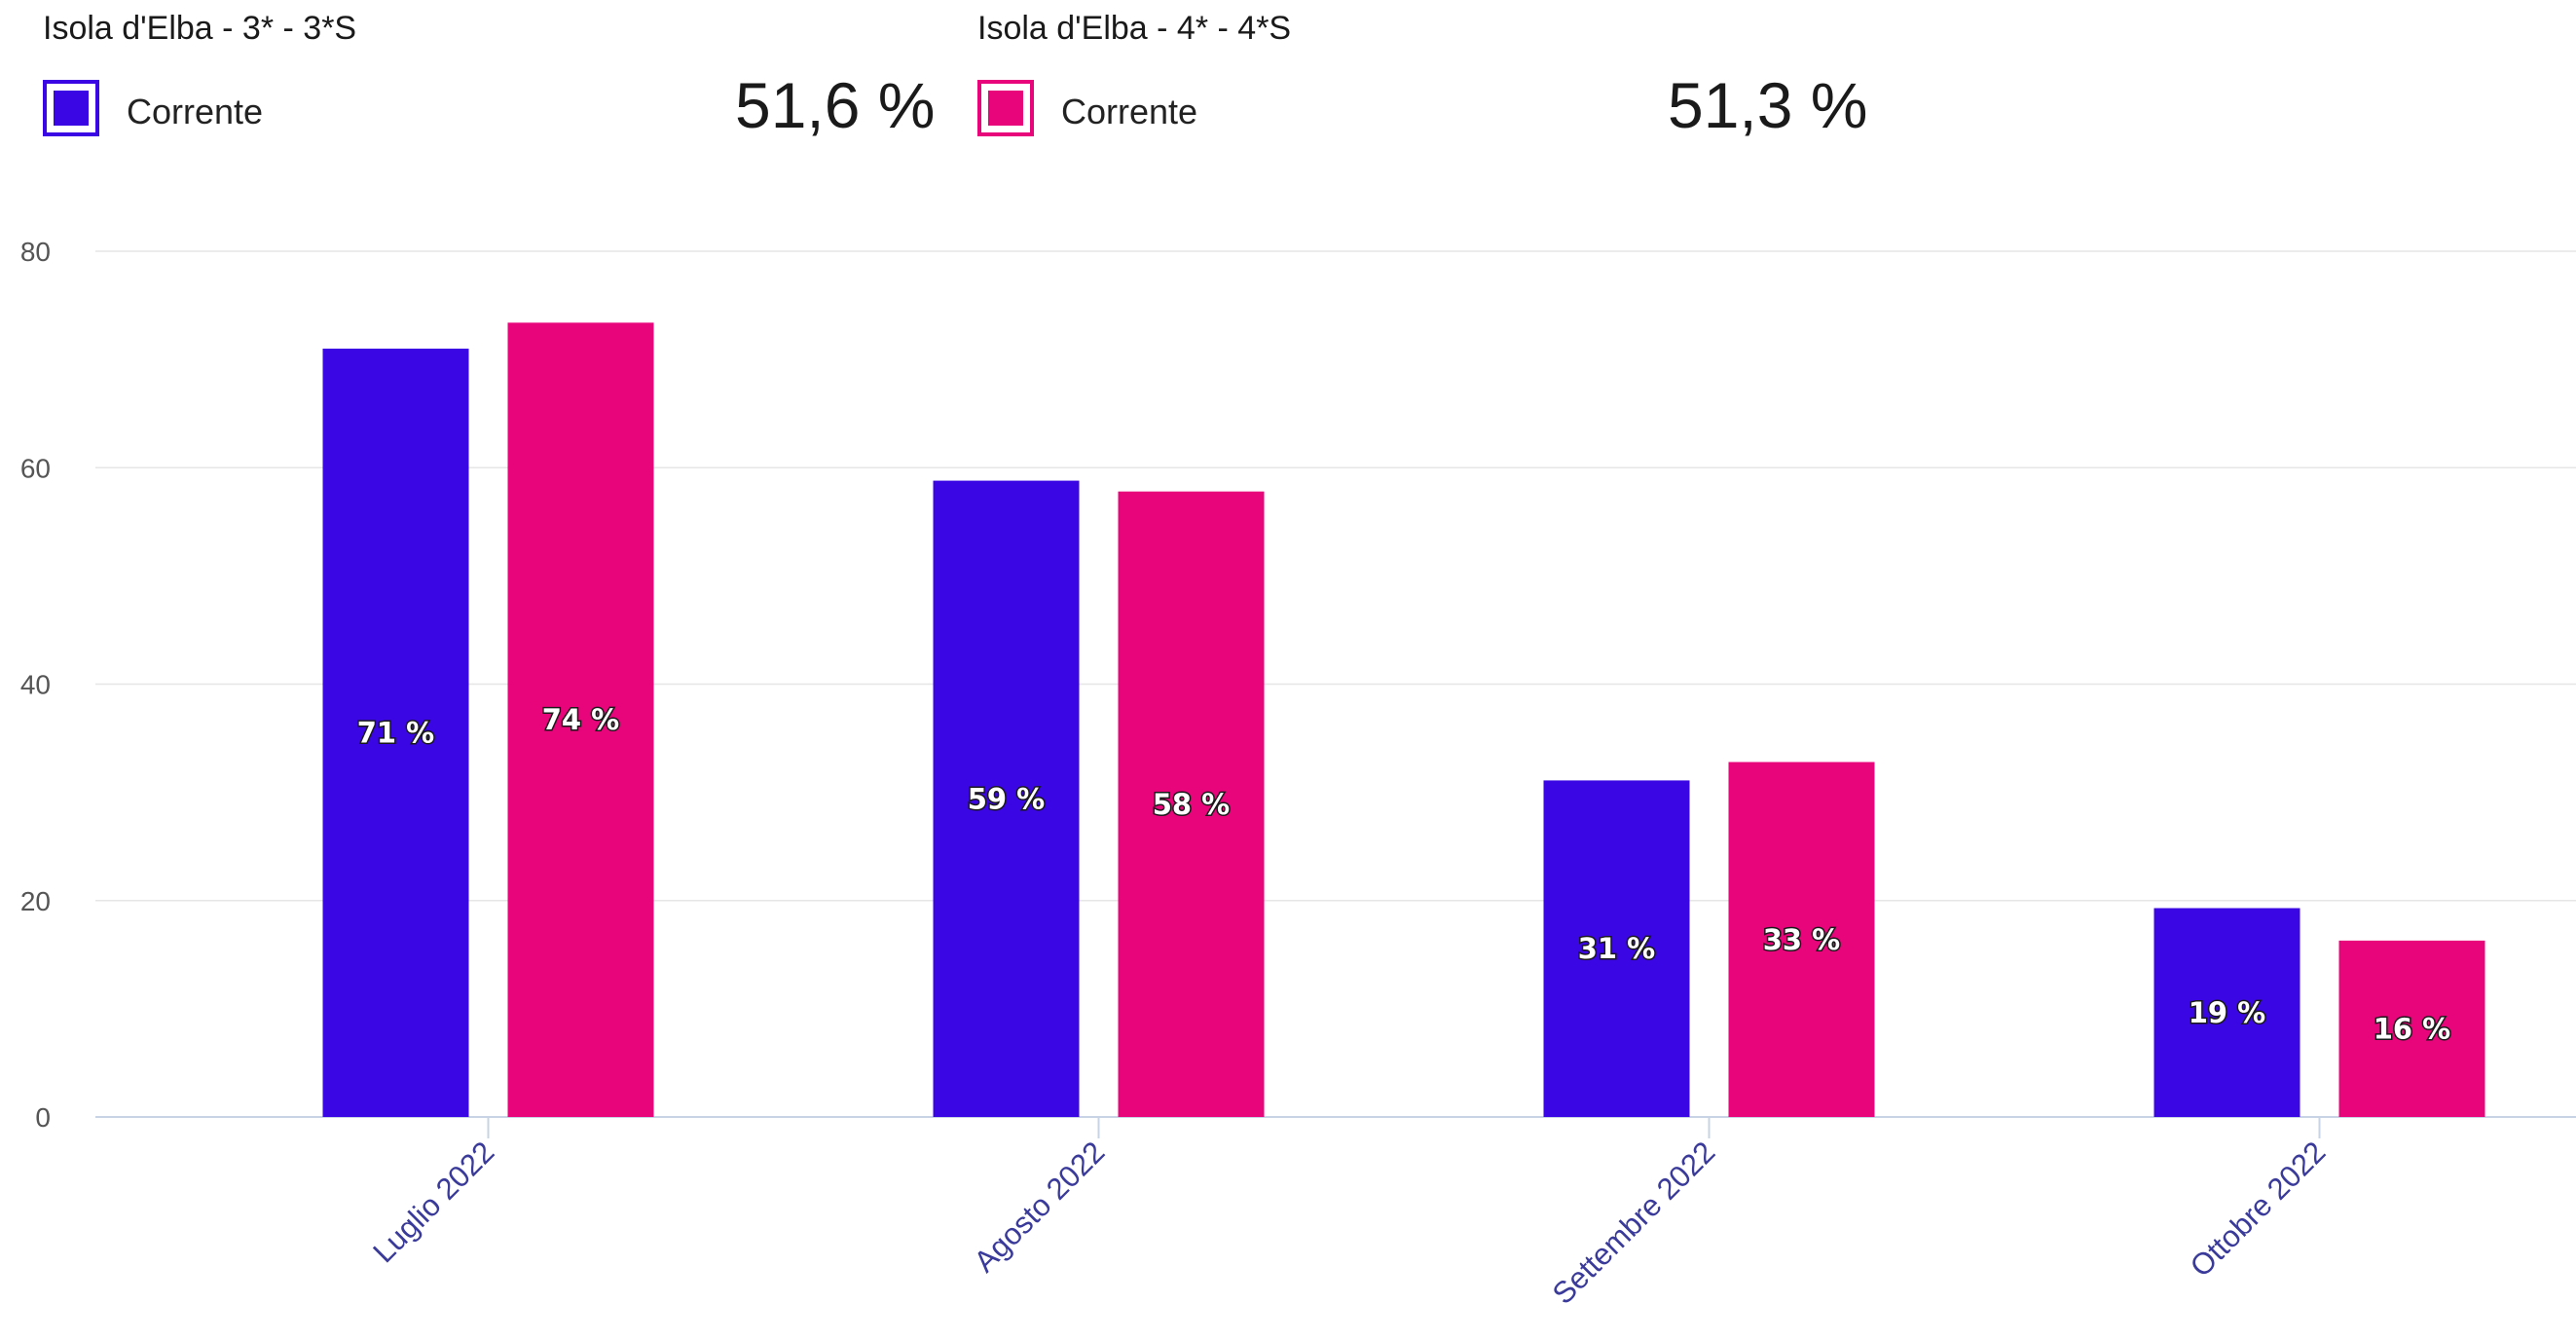 The height and width of the screenshot is (1340, 2576). What do you see at coordinates (195, 111) in the screenshot?
I see `legend-label-1: Corrente` at bounding box center [195, 111].